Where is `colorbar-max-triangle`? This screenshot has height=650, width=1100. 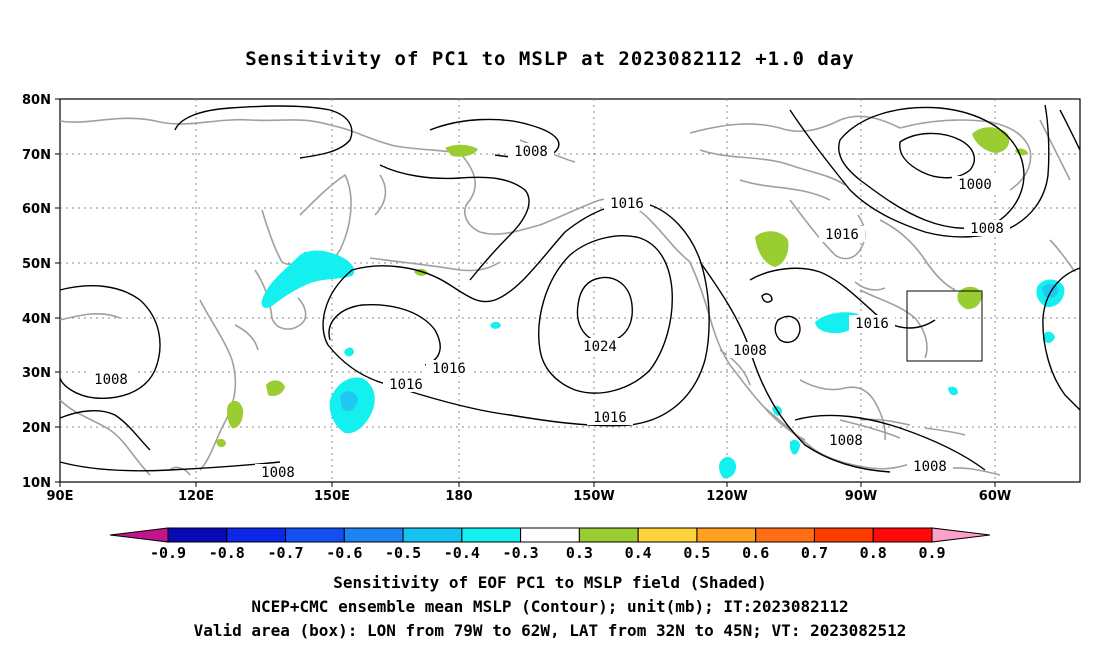 colorbar-max-triangle is located at coordinates (961, 535).